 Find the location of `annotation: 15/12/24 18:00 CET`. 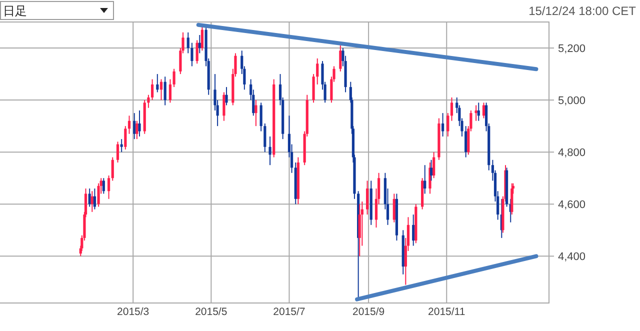

annotation: 15/12/24 18:00 CET is located at coordinates (582, 11).